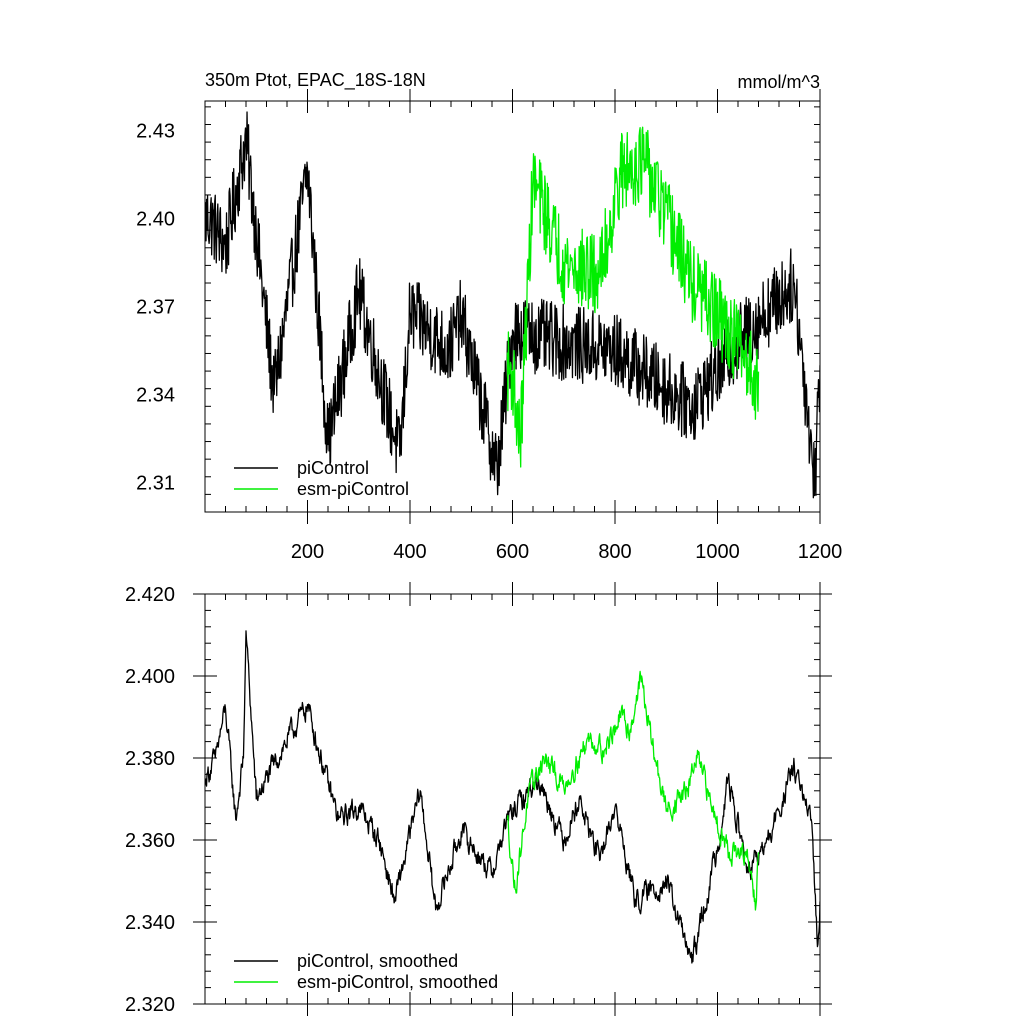  What do you see at coordinates (155, 131) in the screenshot?
I see `y-tick-label: 2.43` at bounding box center [155, 131].